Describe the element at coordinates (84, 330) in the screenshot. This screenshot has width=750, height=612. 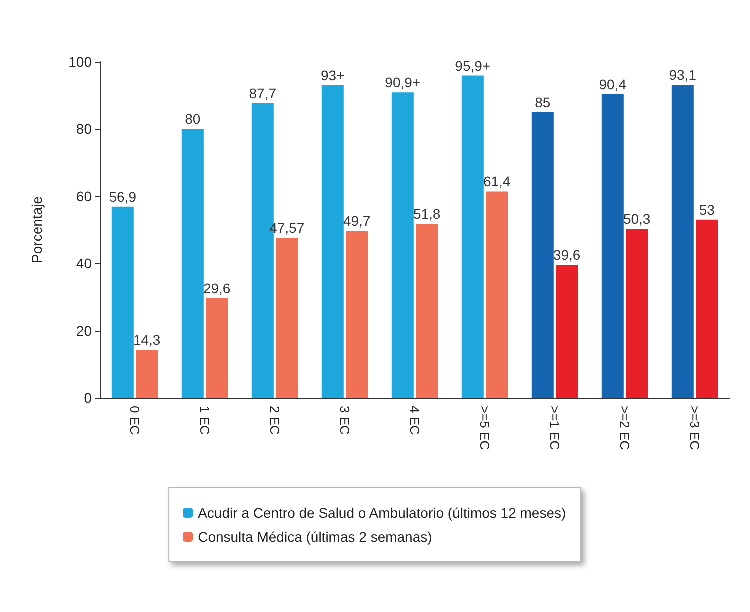
I see `y-tick-label: 20` at that location.